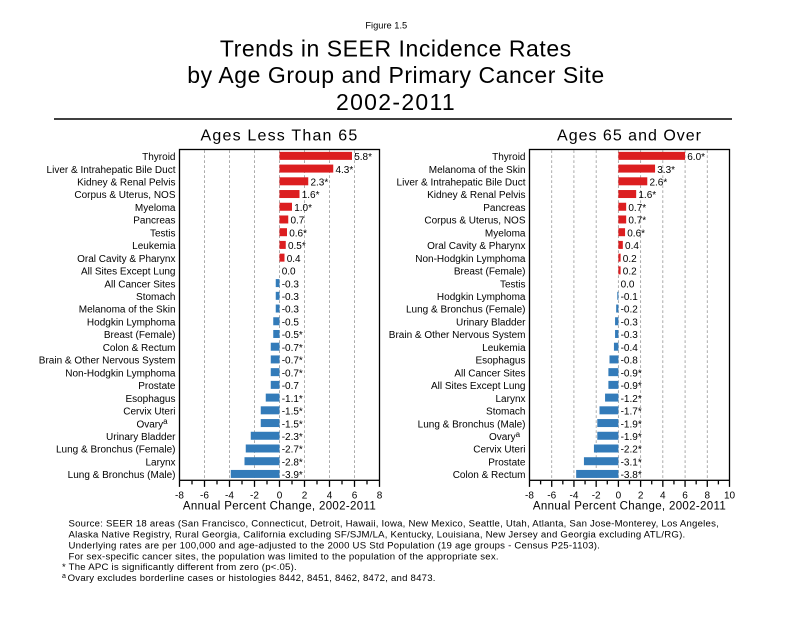 Image resolution: width=792 pixels, height=617 pixels. I want to click on svg-text: -3.1*, so click(631, 462).